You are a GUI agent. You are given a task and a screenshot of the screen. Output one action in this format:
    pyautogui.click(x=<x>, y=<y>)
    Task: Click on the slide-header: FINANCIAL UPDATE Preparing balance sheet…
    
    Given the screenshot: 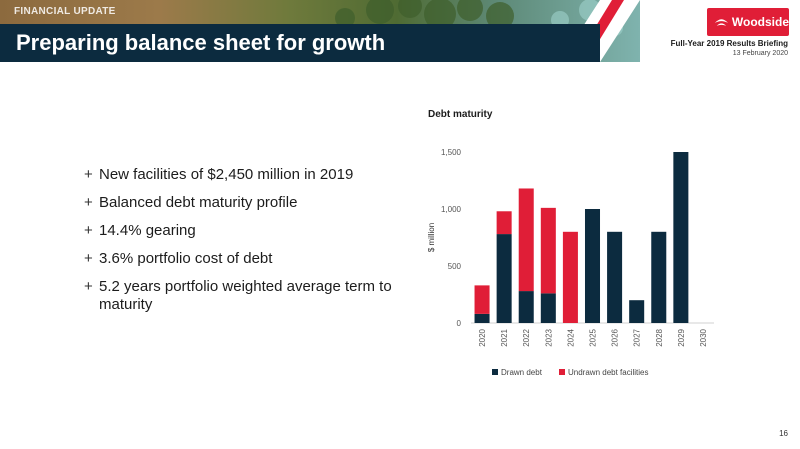 What is the action you would take?
    pyautogui.click(x=400, y=31)
    